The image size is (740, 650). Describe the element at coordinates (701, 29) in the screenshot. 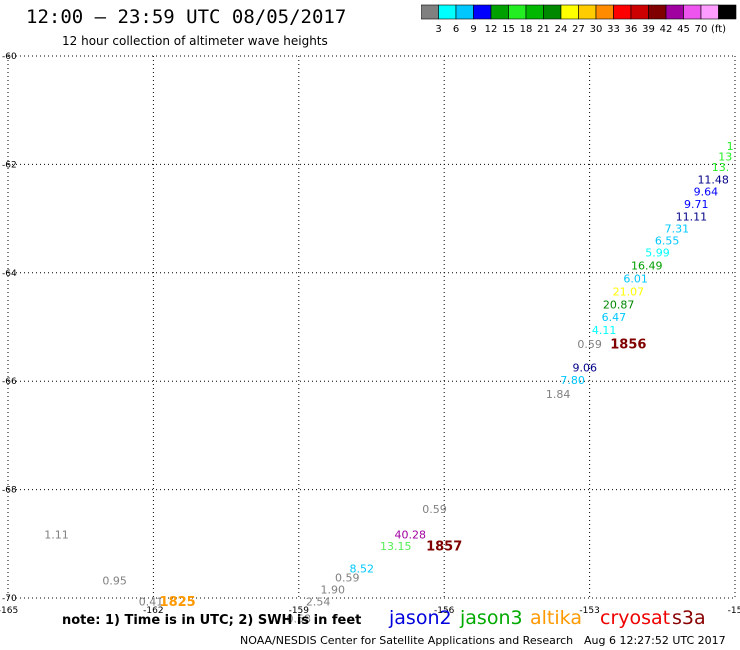

I see `colorbar-label: 70` at that location.